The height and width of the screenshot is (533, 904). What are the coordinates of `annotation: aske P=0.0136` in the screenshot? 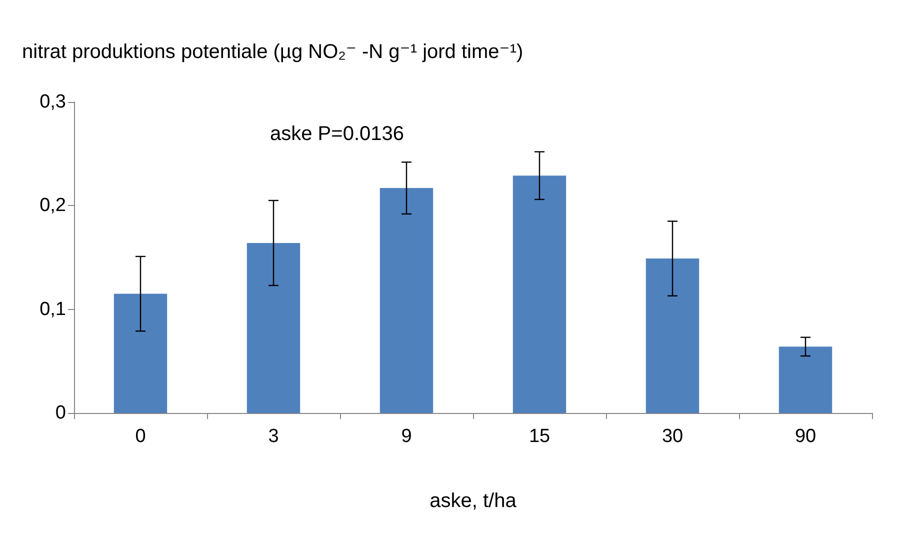 It's located at (337, 134).